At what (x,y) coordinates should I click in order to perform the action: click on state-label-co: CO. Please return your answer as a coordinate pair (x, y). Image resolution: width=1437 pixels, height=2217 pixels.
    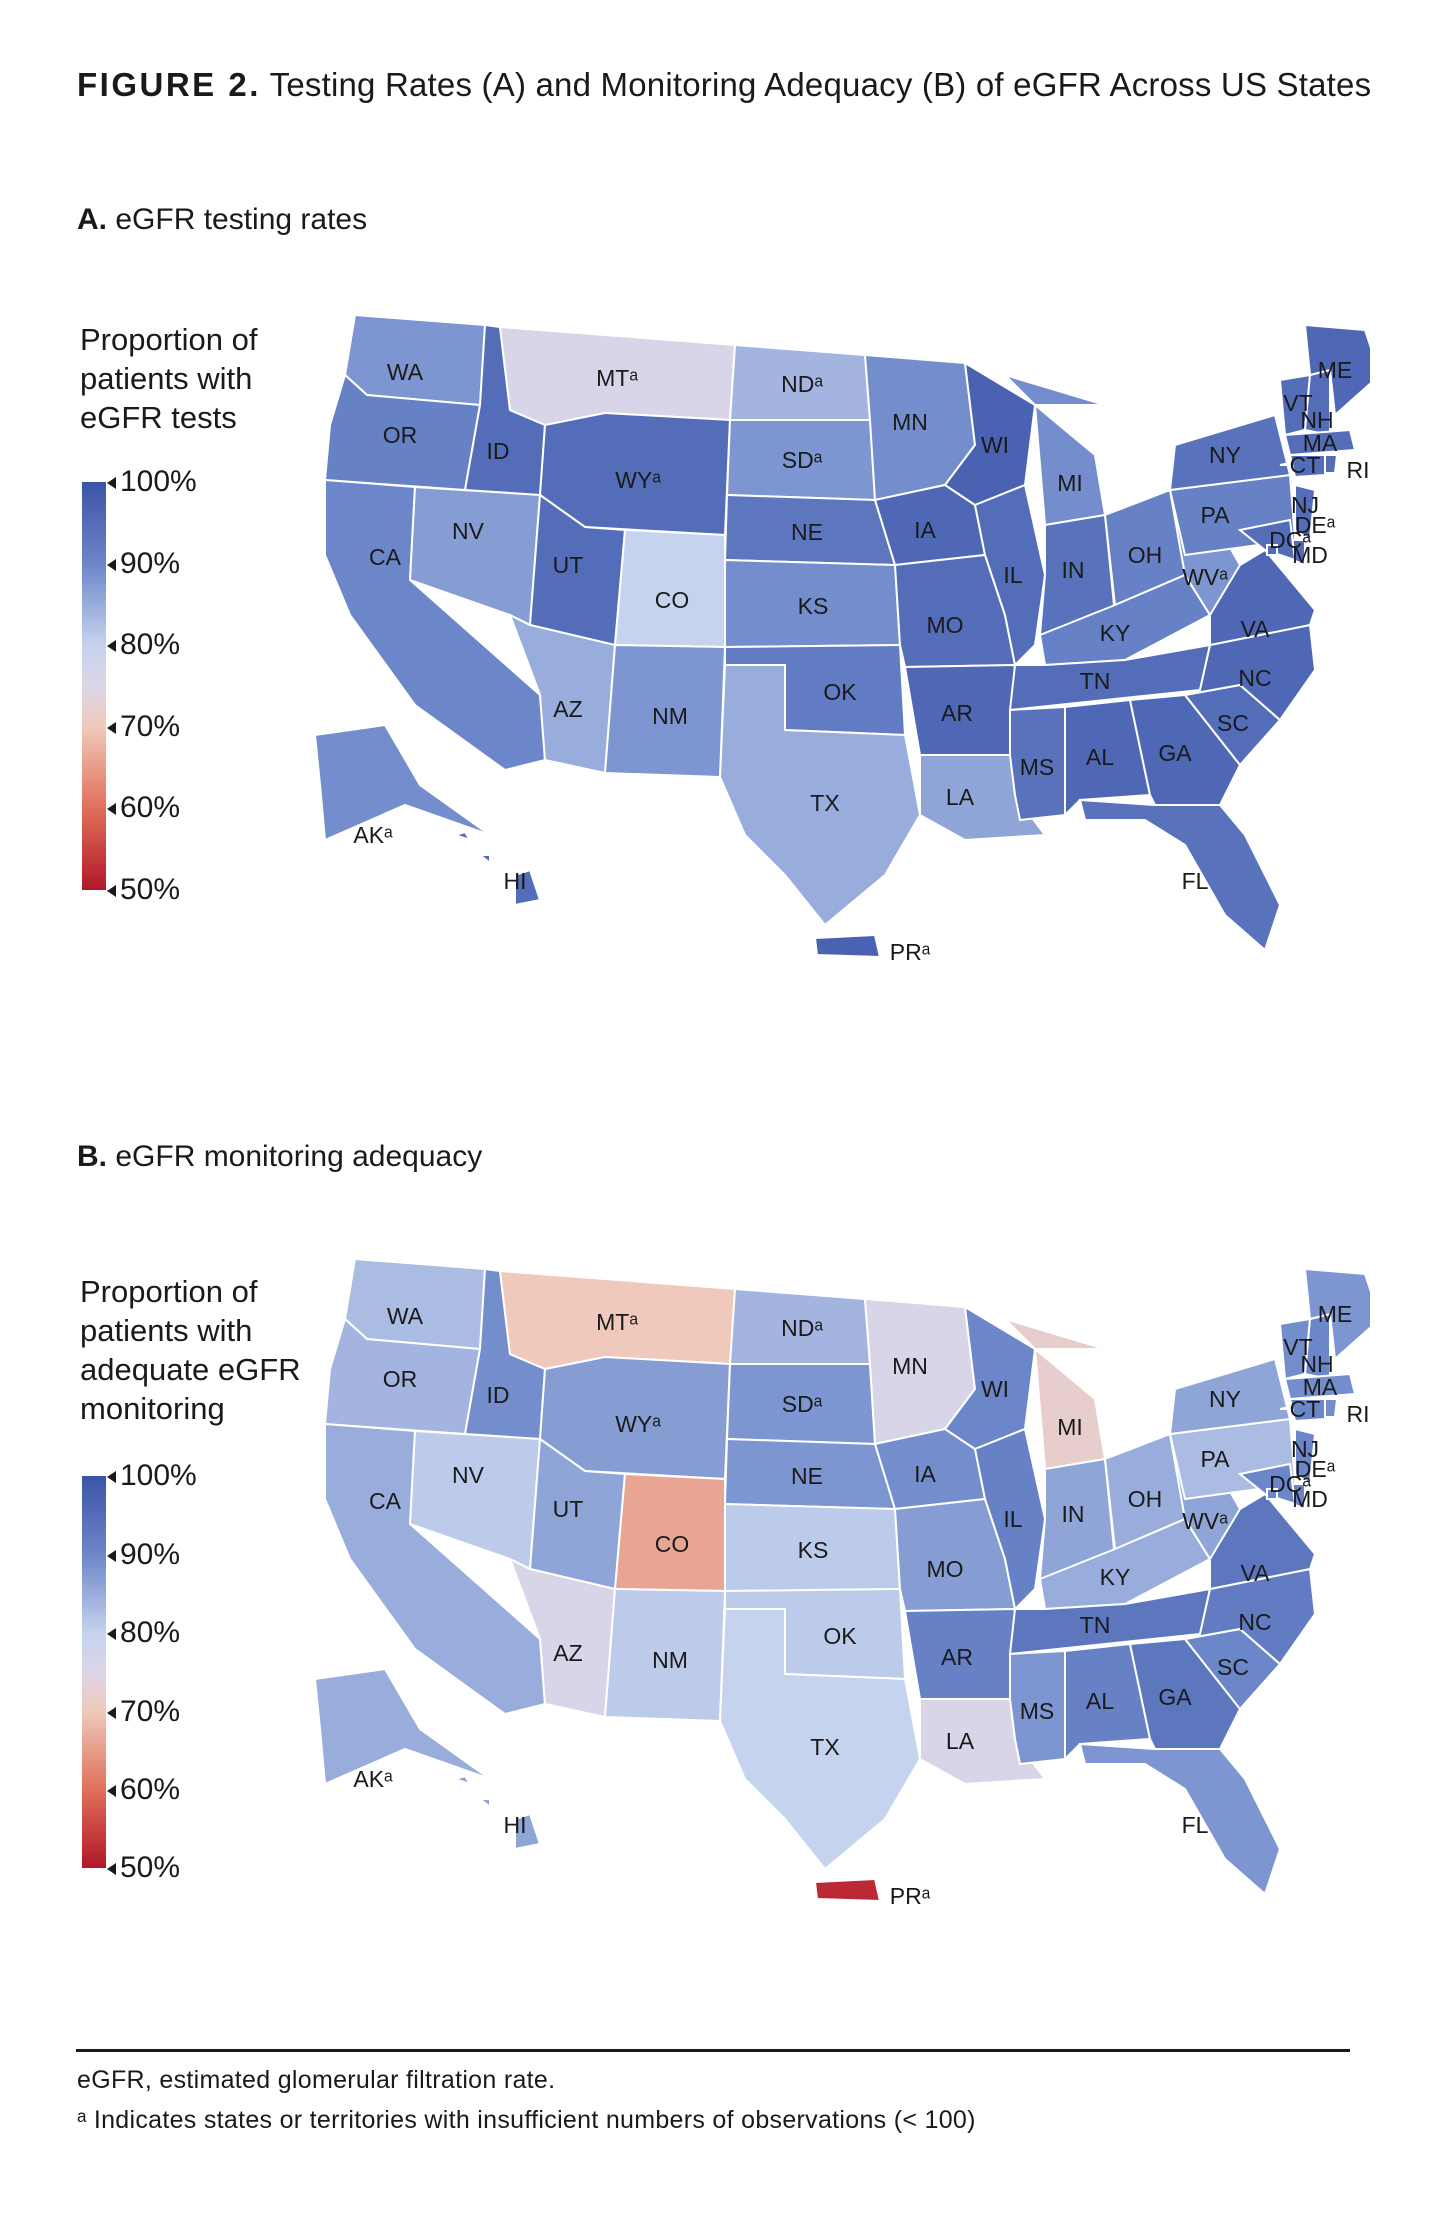
    Looking at the image, I should click on (672, 600).